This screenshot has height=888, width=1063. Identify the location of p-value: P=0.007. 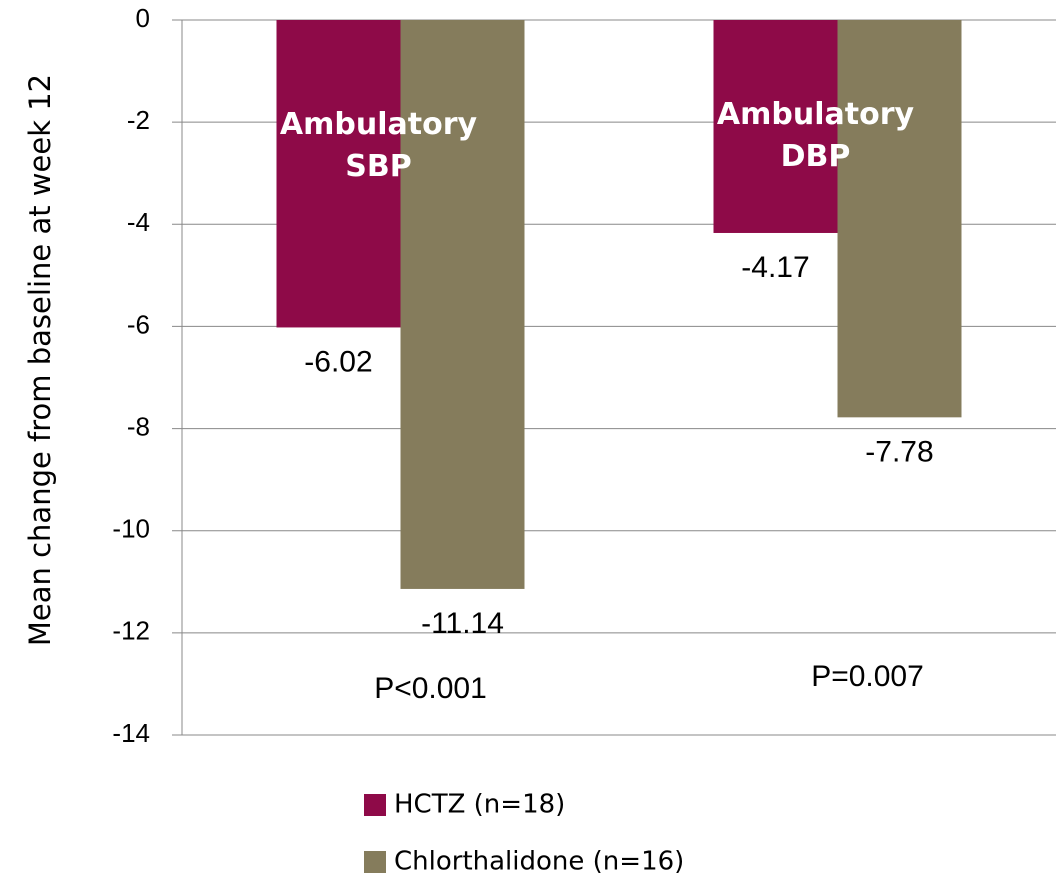
(867, 676).